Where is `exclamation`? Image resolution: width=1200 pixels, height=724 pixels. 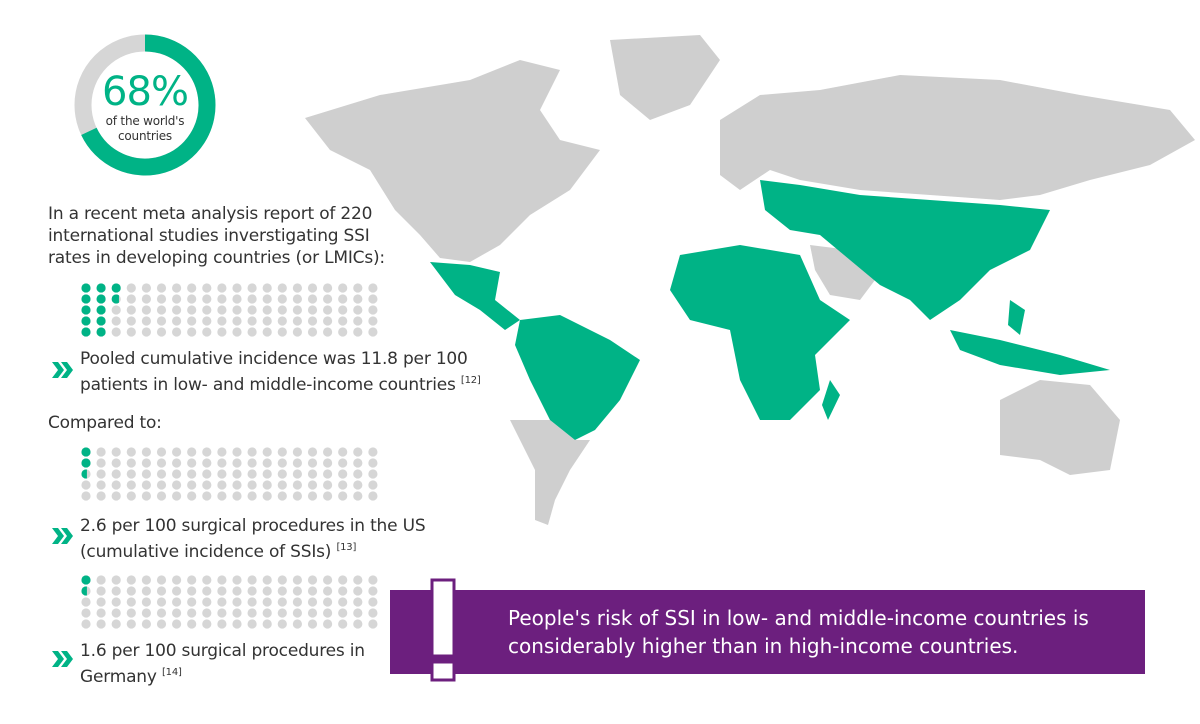 exclamation is located at coordinates (443, 630).